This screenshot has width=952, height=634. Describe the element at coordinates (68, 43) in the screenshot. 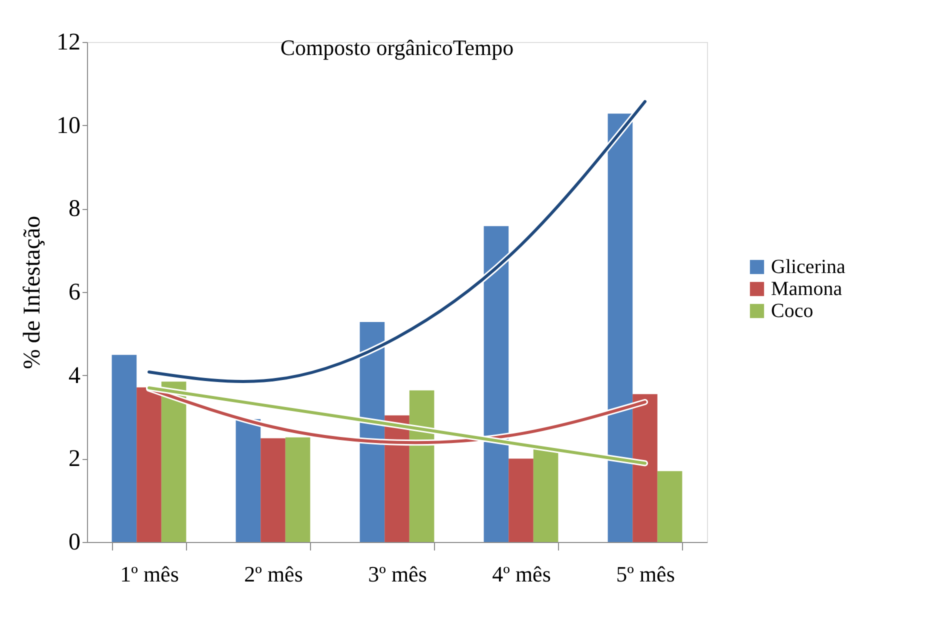

I see `y-tick-label: 12` at that location.